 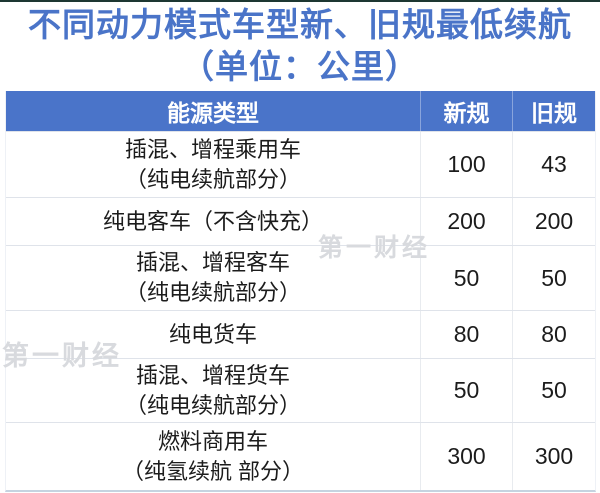 What do you see at coordinates (466, 456) in the screenshot?
I see `row-new-value: 300` at bounding box center [466, 456].